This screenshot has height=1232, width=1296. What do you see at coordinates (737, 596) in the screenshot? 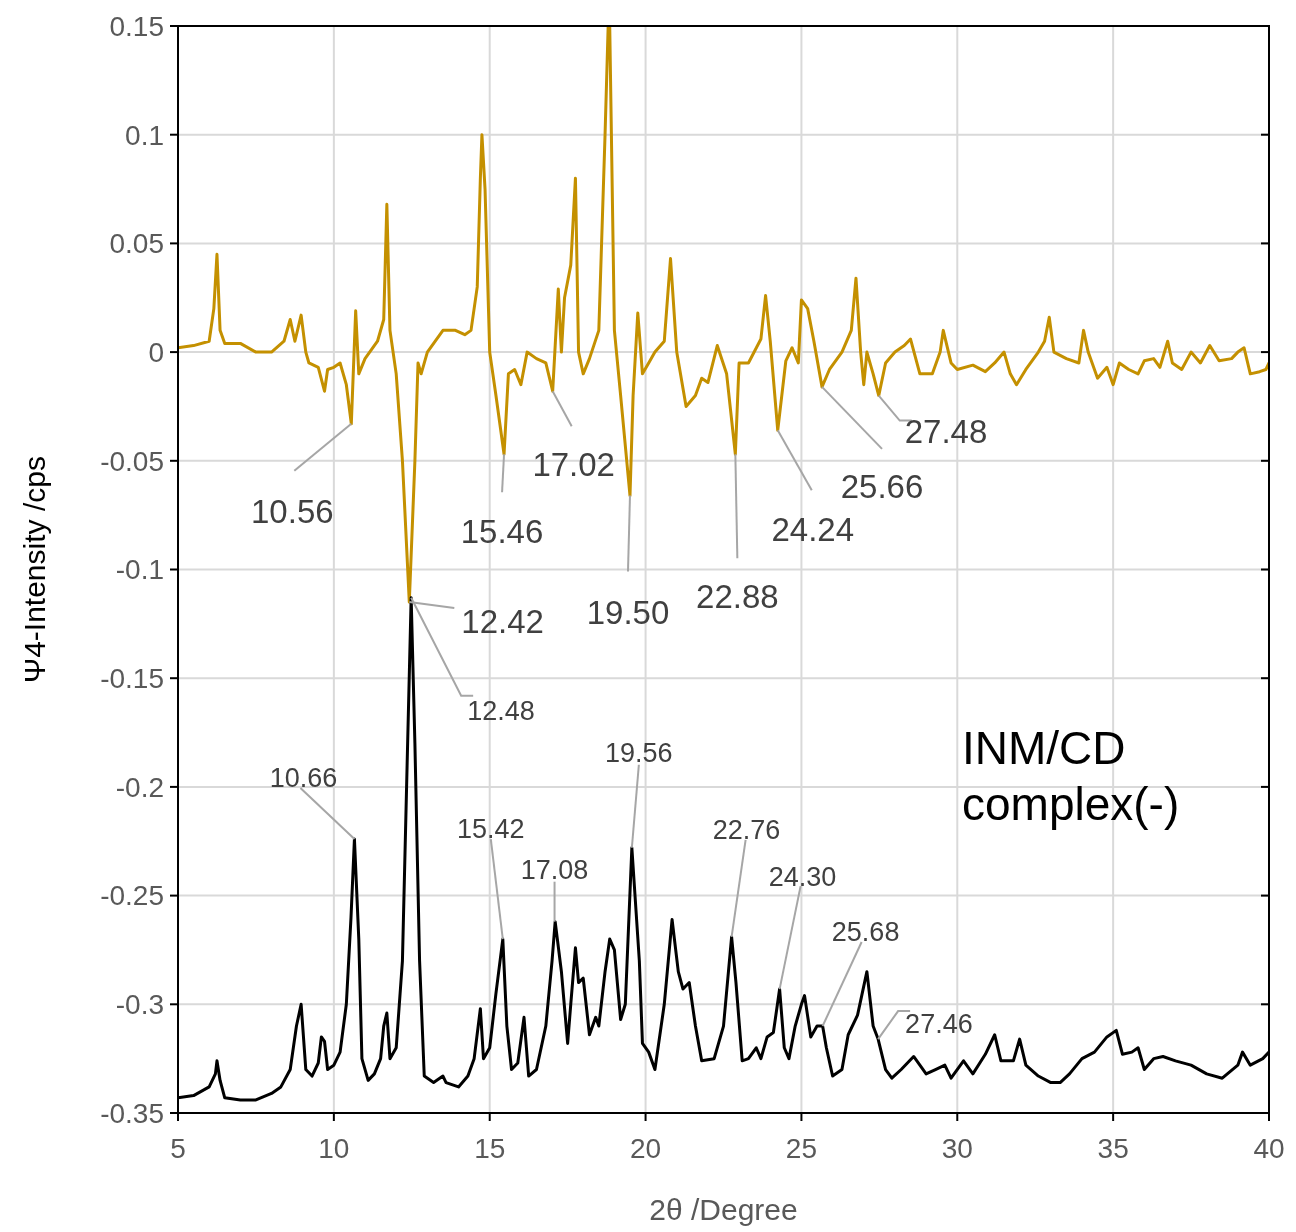
I see `annotation: 22.88` at bounding box center [737, 596].